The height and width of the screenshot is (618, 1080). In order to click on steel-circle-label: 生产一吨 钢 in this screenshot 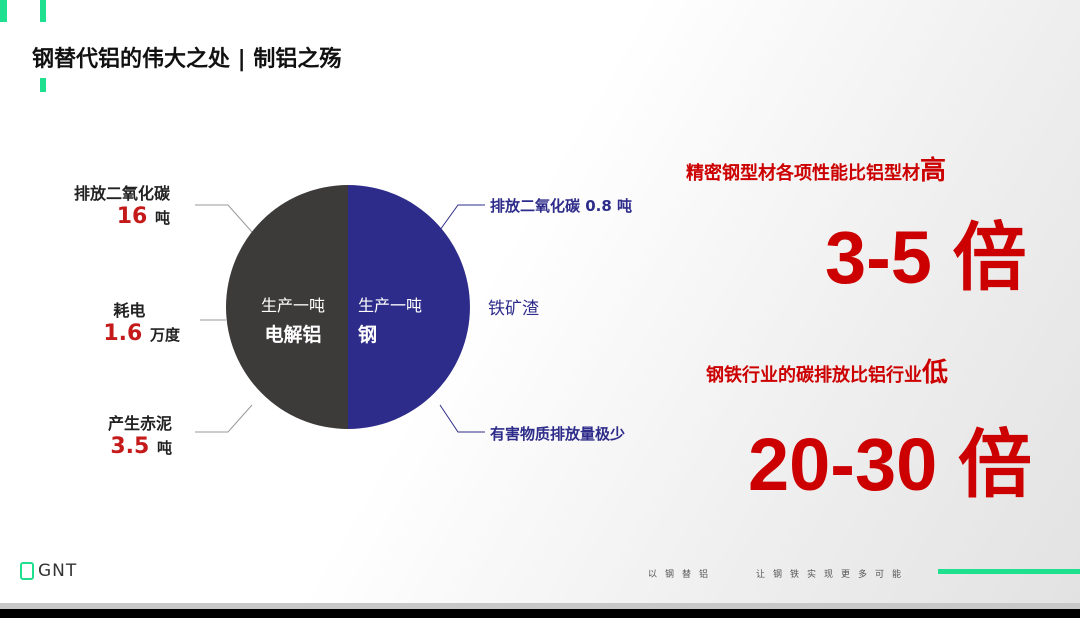, I will do `click(403, 319)`.